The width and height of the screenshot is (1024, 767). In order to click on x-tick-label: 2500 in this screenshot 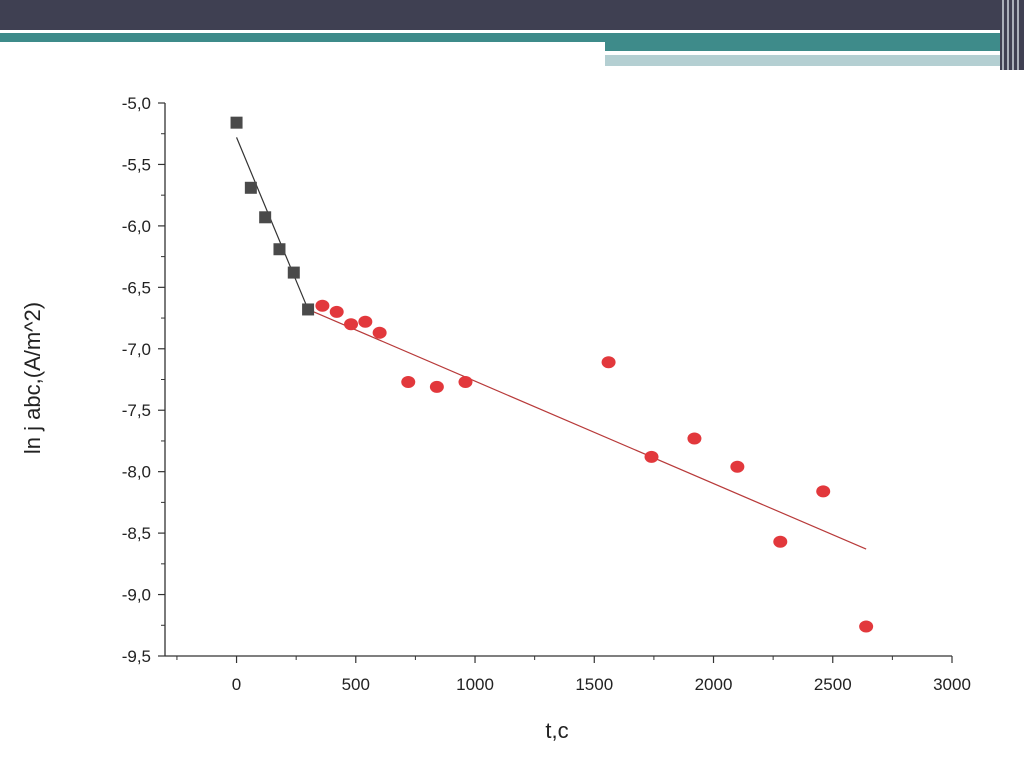, I will do `click(833, 684)`.